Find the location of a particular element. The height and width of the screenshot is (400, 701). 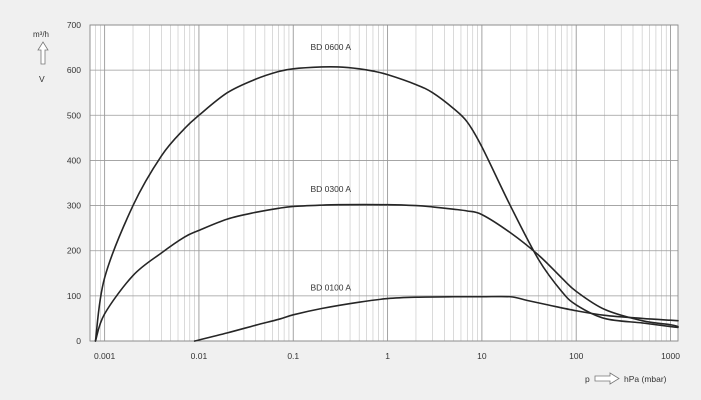

x-tick-label: 0.01 is located at coordinates (199, 356).